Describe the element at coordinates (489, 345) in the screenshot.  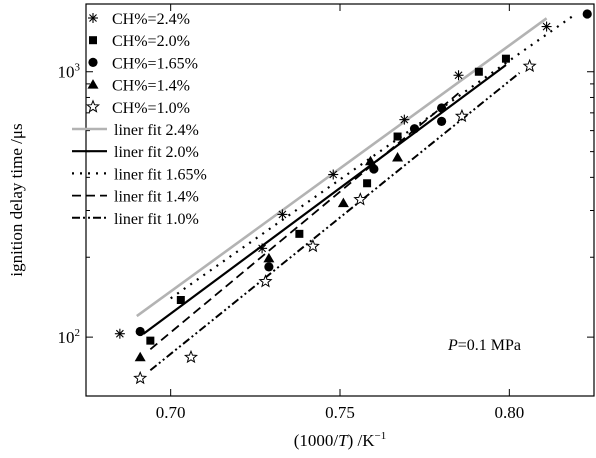
I see `pressure-value: =0.1 MPa` at that location.